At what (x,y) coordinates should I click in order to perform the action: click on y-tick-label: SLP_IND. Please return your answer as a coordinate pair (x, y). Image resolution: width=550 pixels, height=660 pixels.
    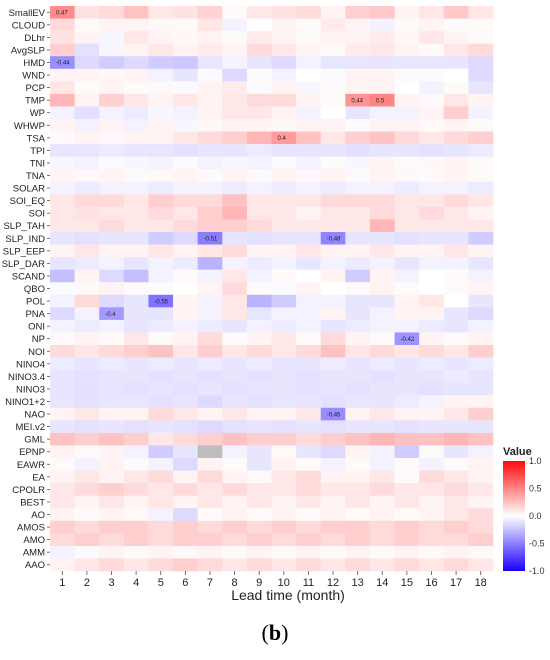
    Looking at the image, I should click on (25, 239).